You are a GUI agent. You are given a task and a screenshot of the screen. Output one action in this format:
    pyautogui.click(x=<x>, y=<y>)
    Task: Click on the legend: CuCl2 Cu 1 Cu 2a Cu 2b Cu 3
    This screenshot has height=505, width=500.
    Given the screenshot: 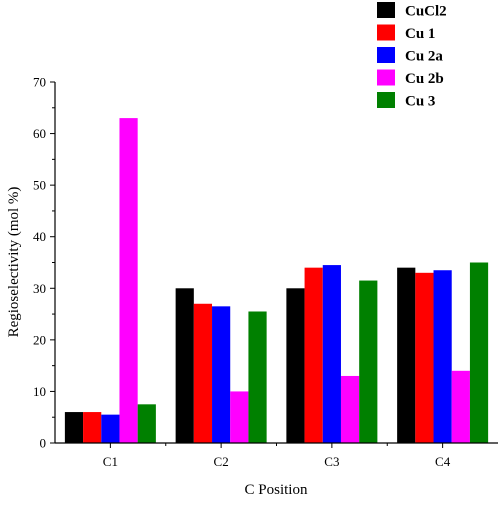 What is the action you would take?
    pyautogui.click(x=412, y=56)
    